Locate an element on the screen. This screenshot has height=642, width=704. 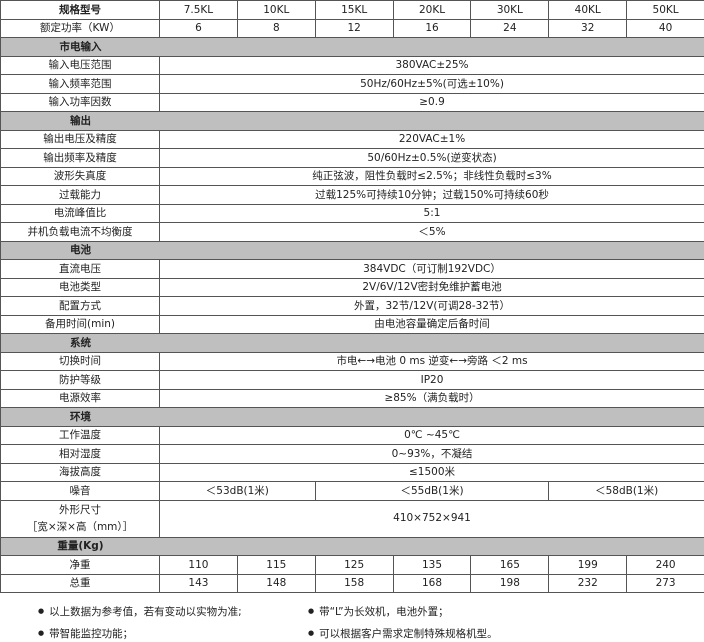
section-title-cell: 重量(Kg) is located at coordinates (352, 546).